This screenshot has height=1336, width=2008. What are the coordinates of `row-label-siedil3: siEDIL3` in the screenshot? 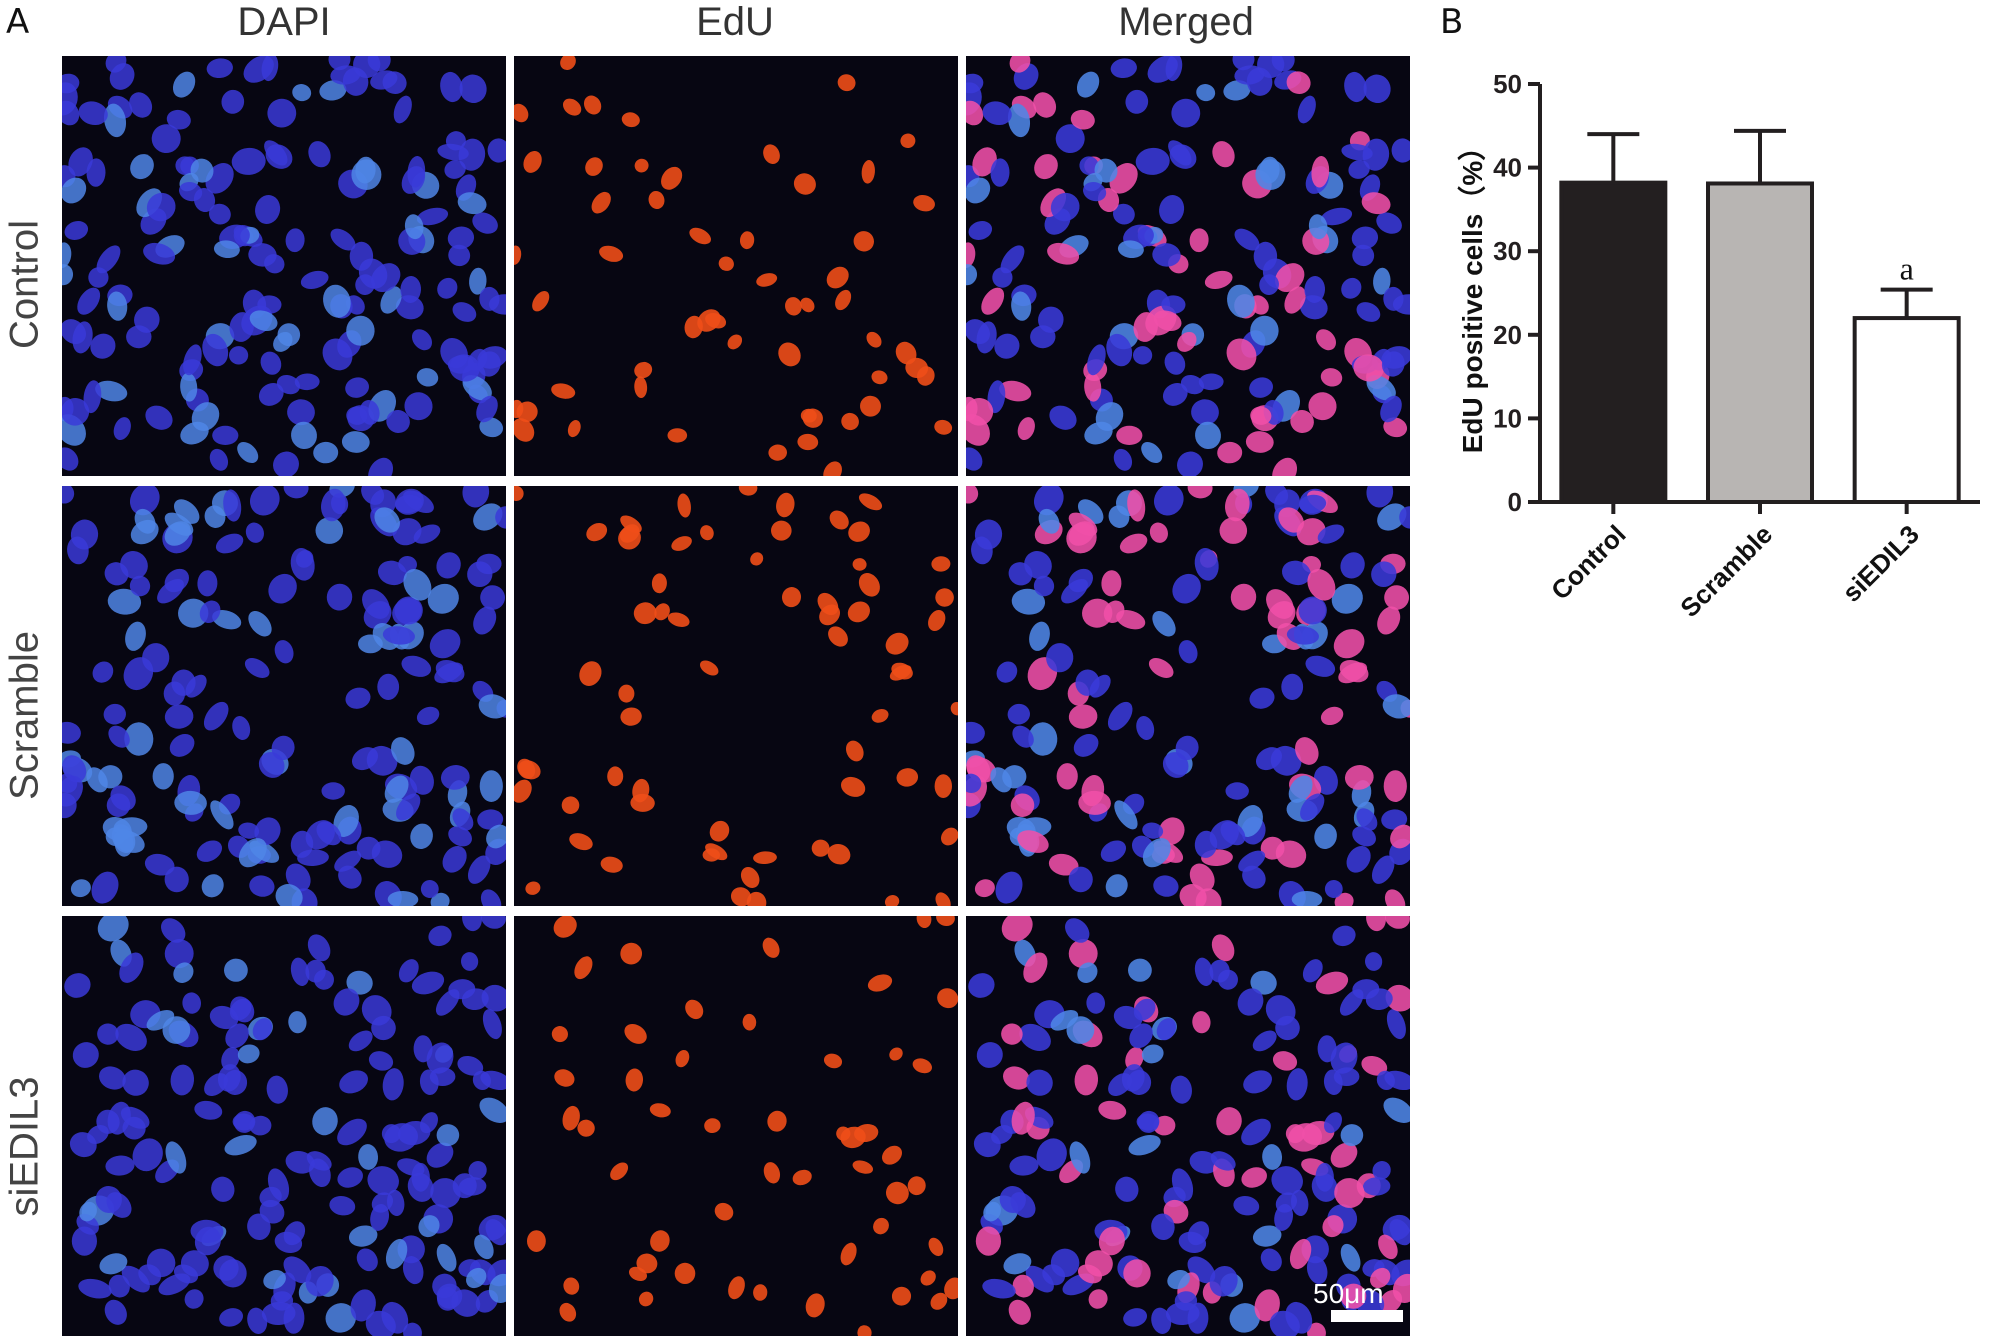 It's located at (24, 1146).